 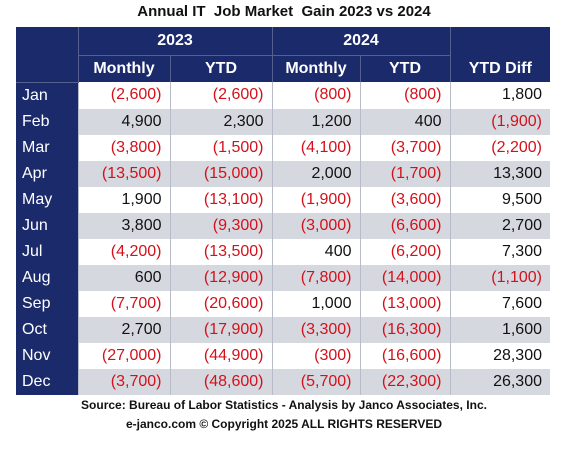 I want to click on value-cell: (12,900), so click(x=220, y=277).